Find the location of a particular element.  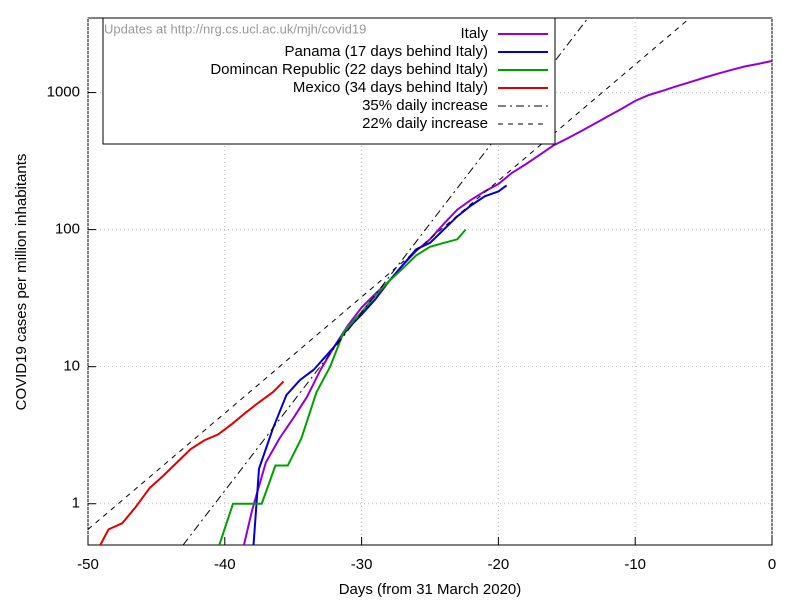

legend-label: 22% daily increase is located at coordinates (425, 123).